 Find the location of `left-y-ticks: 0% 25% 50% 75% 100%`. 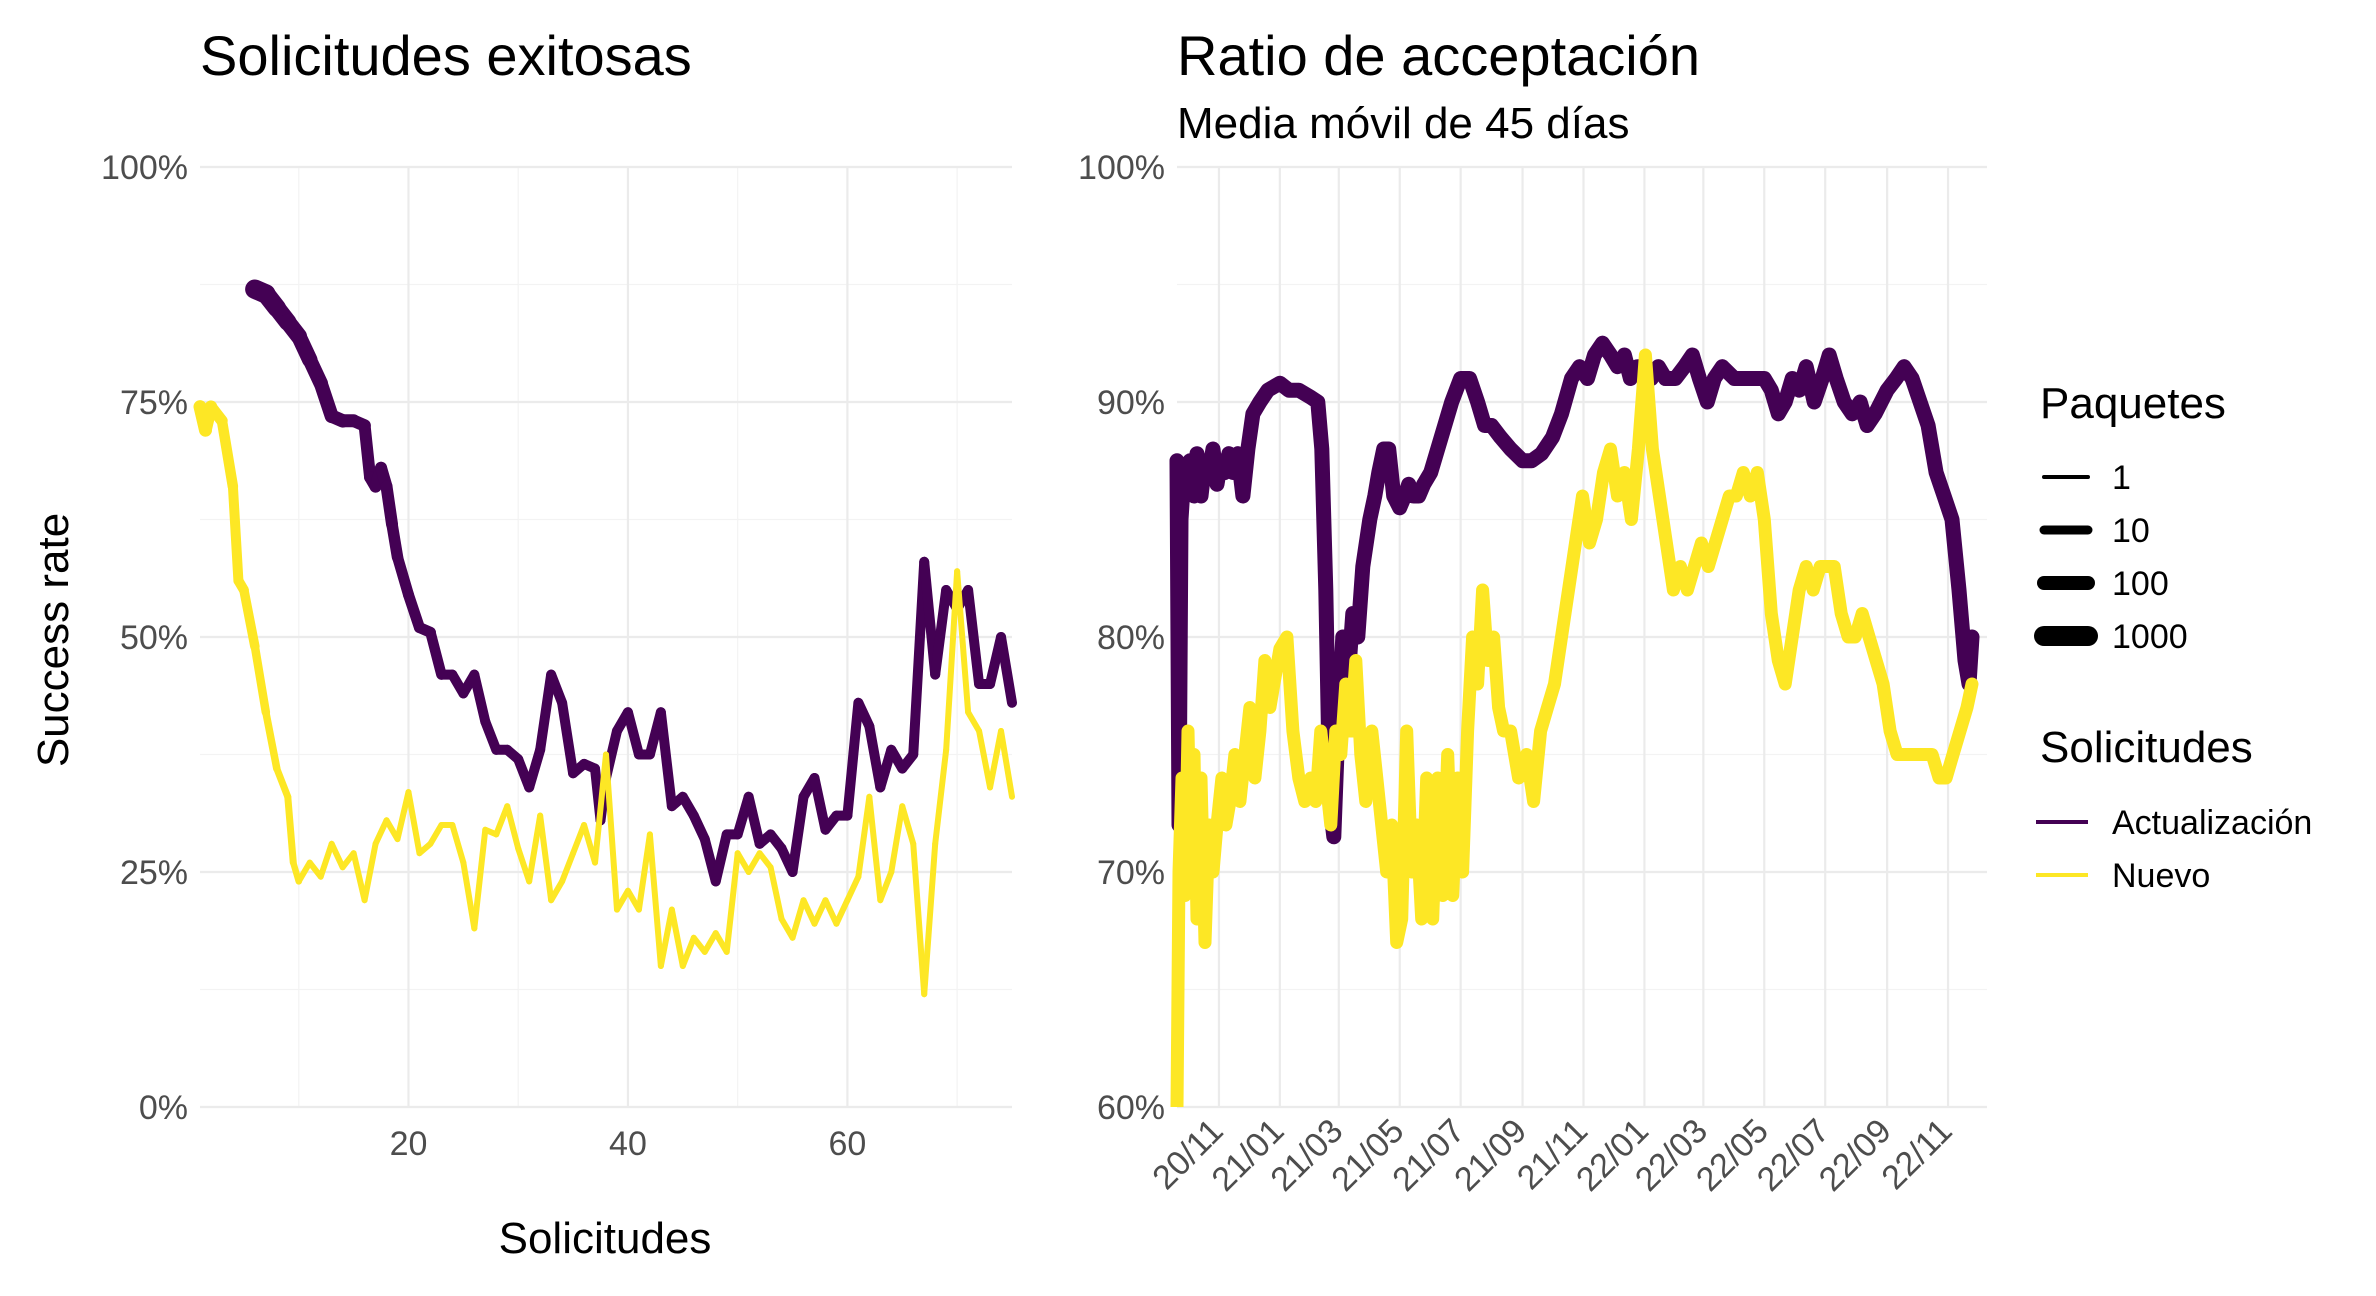

left-y-ticks: 0% 25% 50% 75% 100% is located at coordinates (144, 638).